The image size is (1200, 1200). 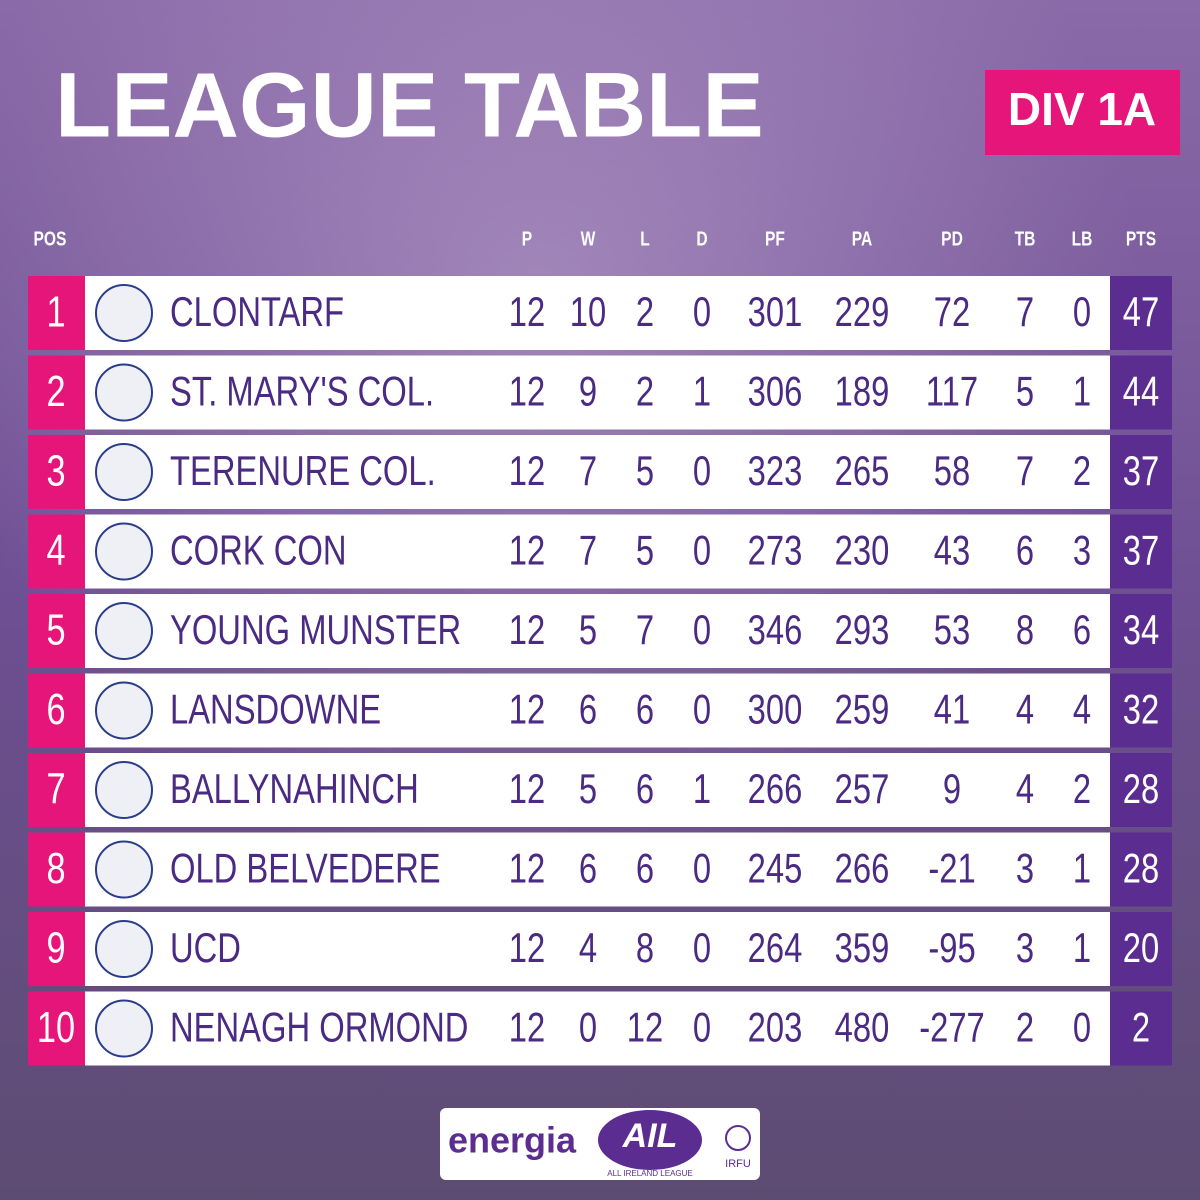 I want to click on position: 10, so click(x=56, y=1027).